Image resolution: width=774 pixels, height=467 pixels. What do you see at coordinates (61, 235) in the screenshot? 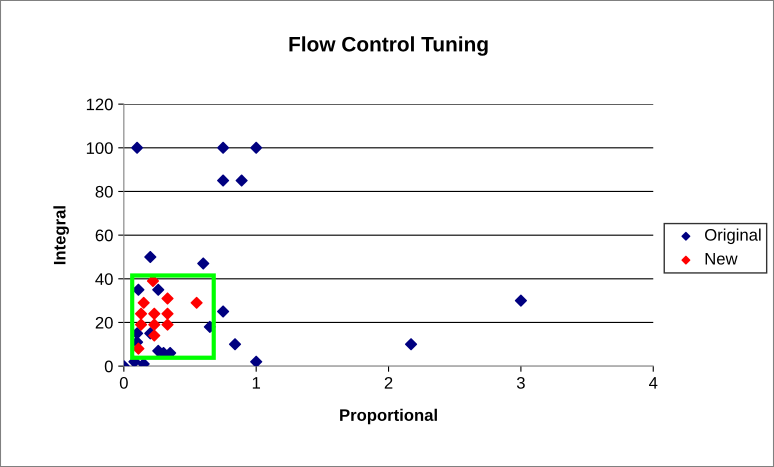
I see `y-axis-title: Integral` at bounding box center [61, 235].